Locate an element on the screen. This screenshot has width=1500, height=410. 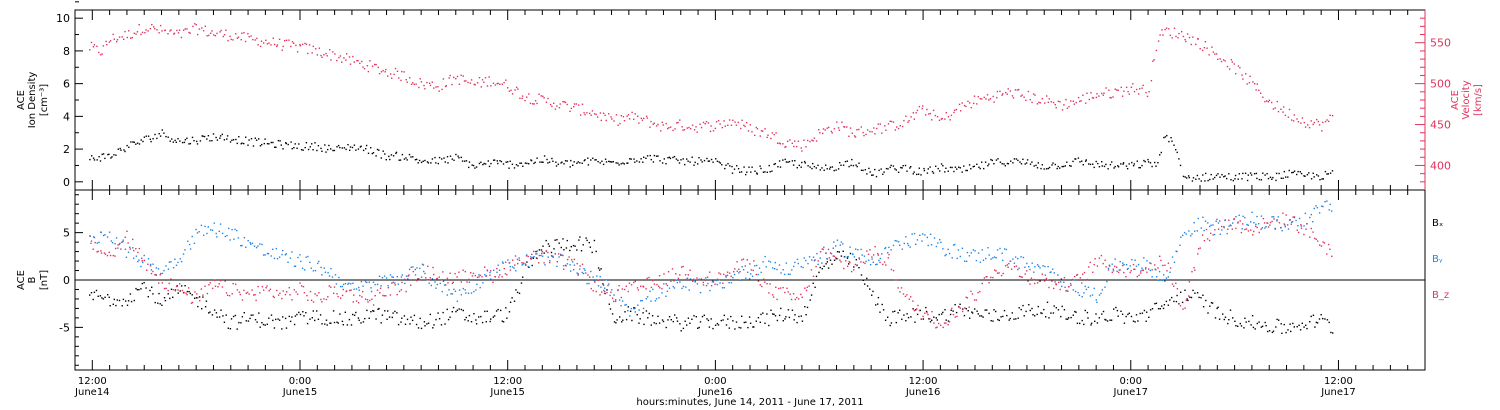
time-tick-label: 12:00 is located at coordinates (923, 381).